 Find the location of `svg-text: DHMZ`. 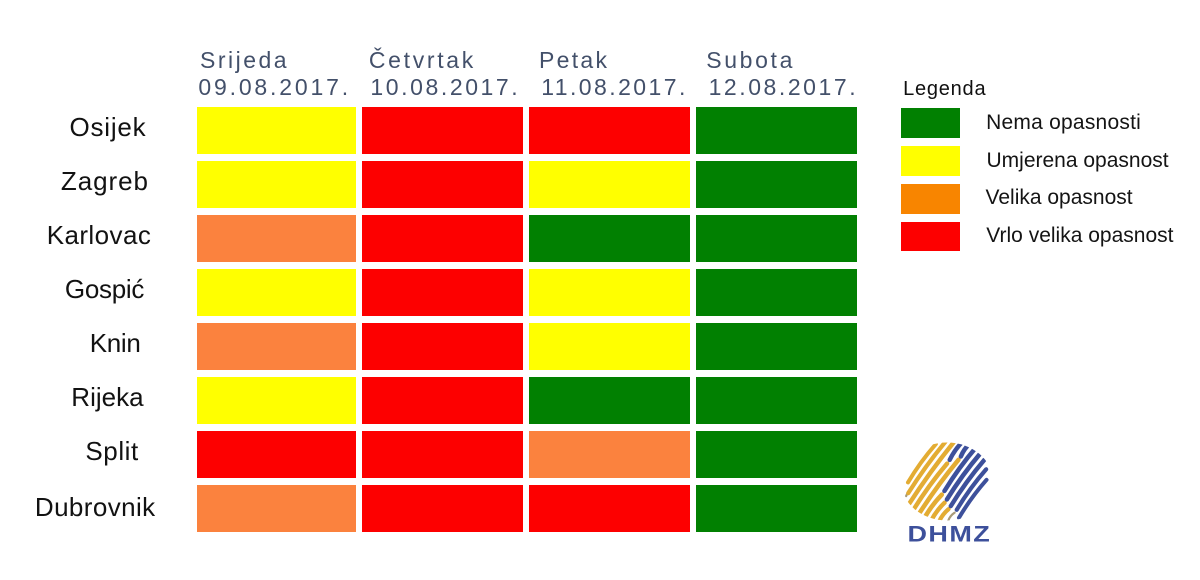

svg-text: DHMZ is located at coordinates (950, 534).